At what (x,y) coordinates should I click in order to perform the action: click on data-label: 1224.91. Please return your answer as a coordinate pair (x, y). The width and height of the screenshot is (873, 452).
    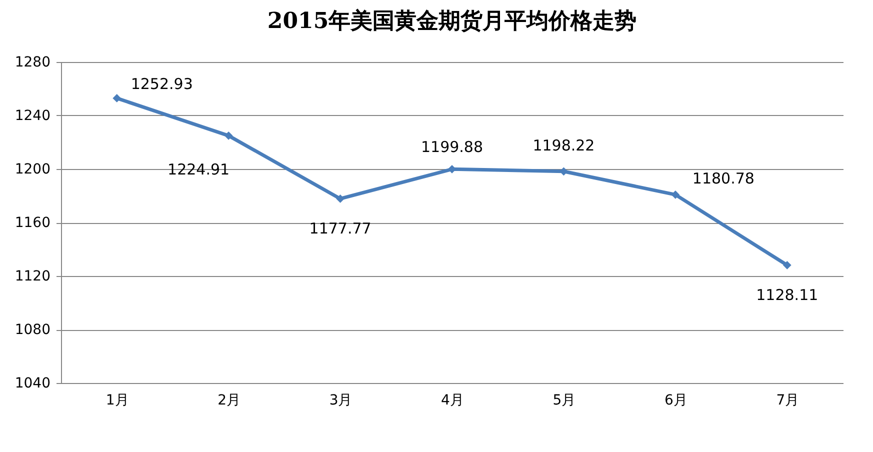
    Looking at the image, I should click on (199, 169).